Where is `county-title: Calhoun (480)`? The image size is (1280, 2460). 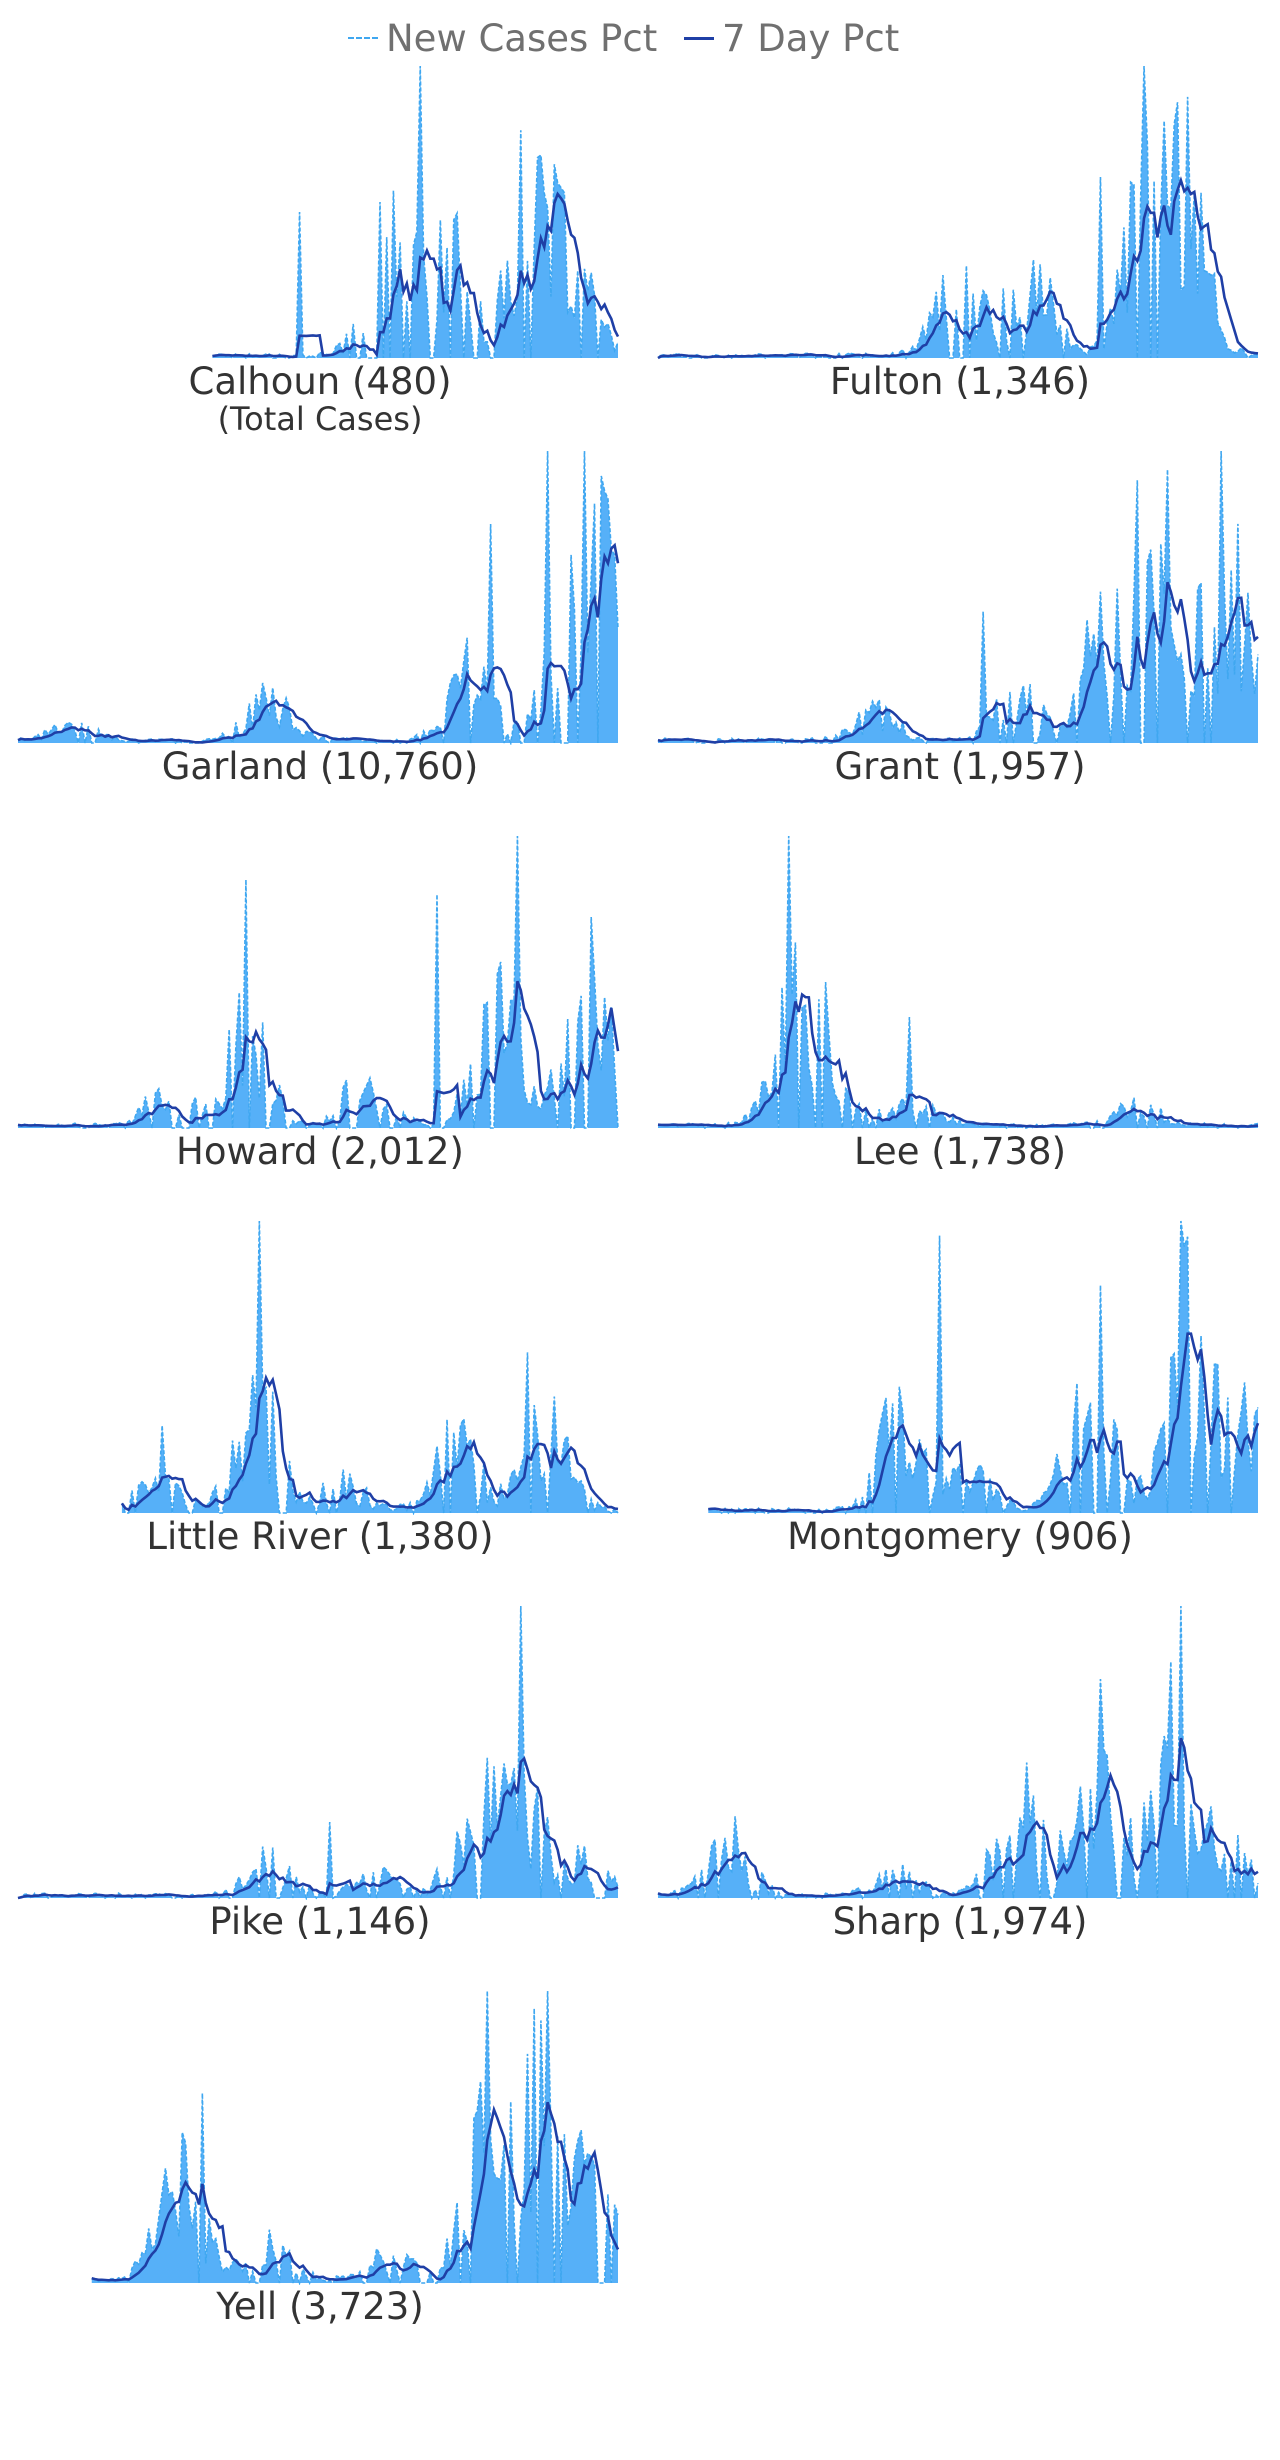 county-title: Calhoun (480) is located at coordinates (320, 381).